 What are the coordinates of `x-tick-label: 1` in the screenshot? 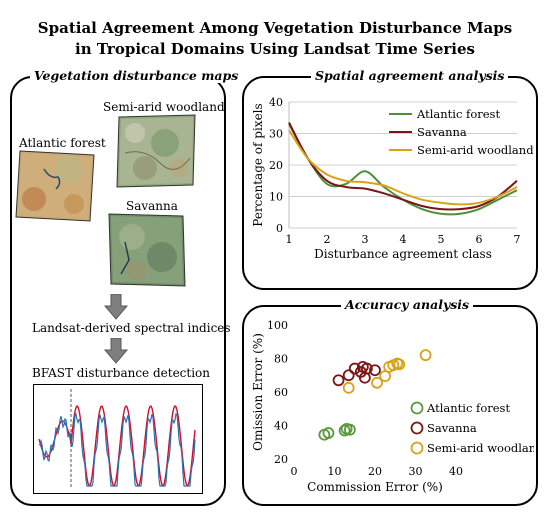 It's located at (289, 239).